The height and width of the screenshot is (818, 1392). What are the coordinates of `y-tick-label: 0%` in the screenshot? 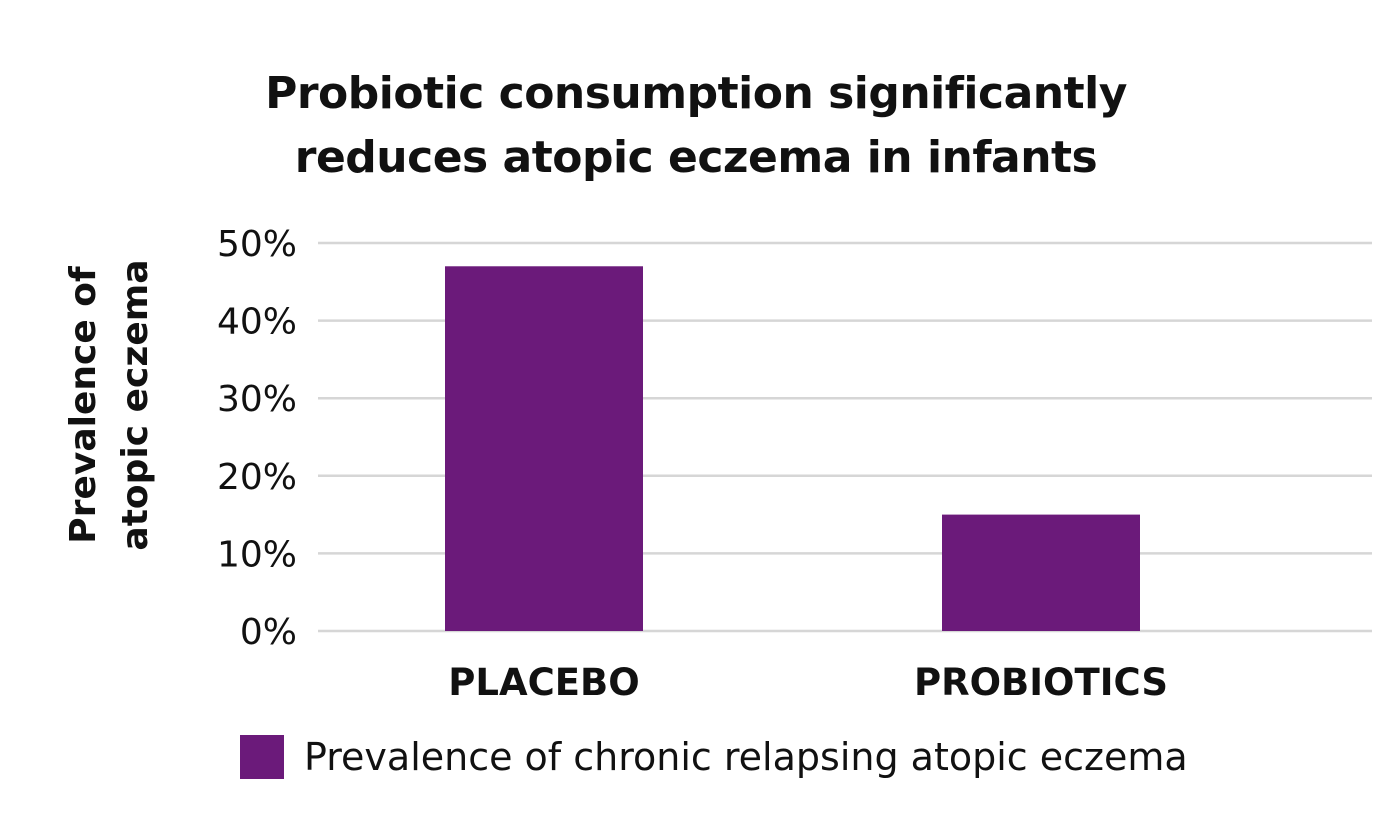 It's located at (268, 632).